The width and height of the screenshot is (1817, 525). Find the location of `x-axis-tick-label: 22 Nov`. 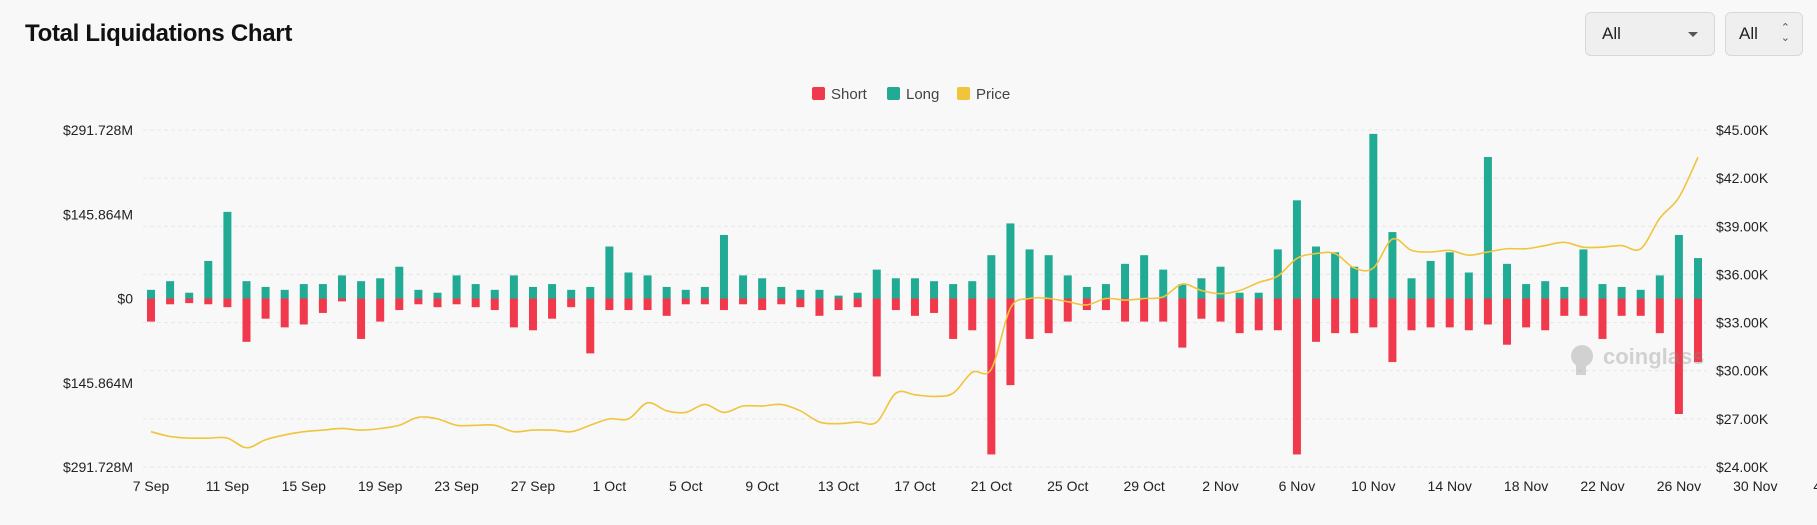

x-axis-tick-label: 22 Nov is located at coordinates (1602, 486).